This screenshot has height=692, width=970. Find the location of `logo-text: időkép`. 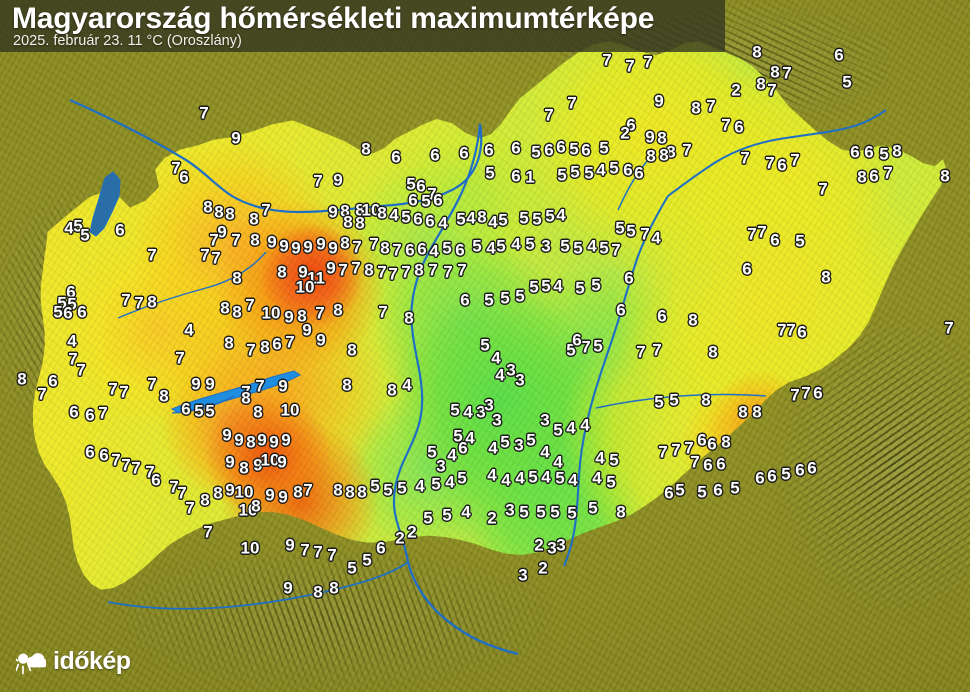

logo-text: időkép is located at coordinates (92, 661).